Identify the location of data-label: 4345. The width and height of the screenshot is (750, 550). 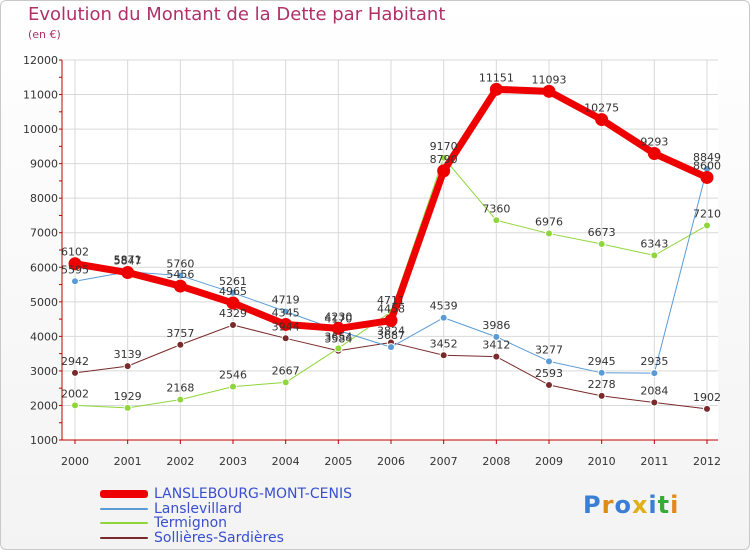
(286, 312).